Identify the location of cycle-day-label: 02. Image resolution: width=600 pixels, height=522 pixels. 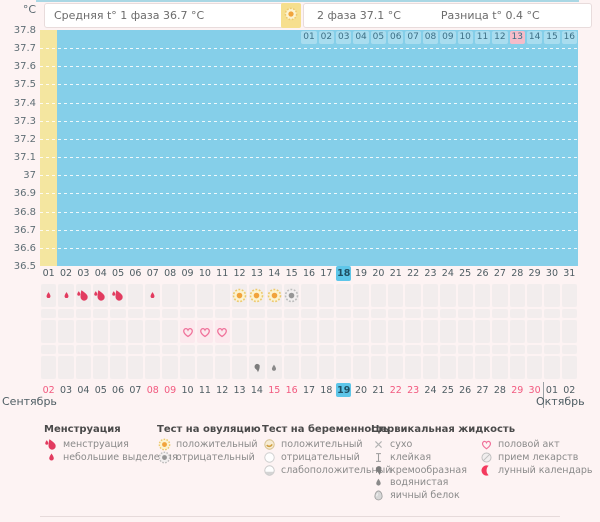
(66, 273).